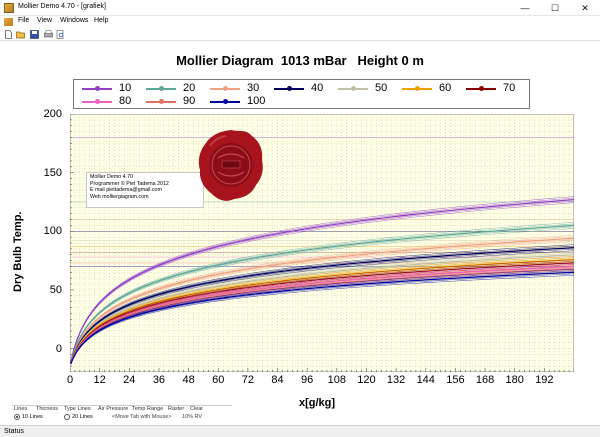  What do you see at coordinates (192, 417) in the screenshot?
I see `rh-label: 10% RV` at bounding box center [192, 417].